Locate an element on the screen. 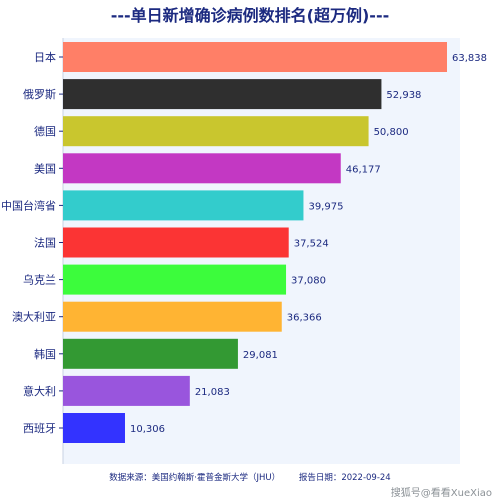 Image resolution: width=500 pixels, height=500 pixels. category-label: 俄罗斯 is located at coordinates (39, 94).